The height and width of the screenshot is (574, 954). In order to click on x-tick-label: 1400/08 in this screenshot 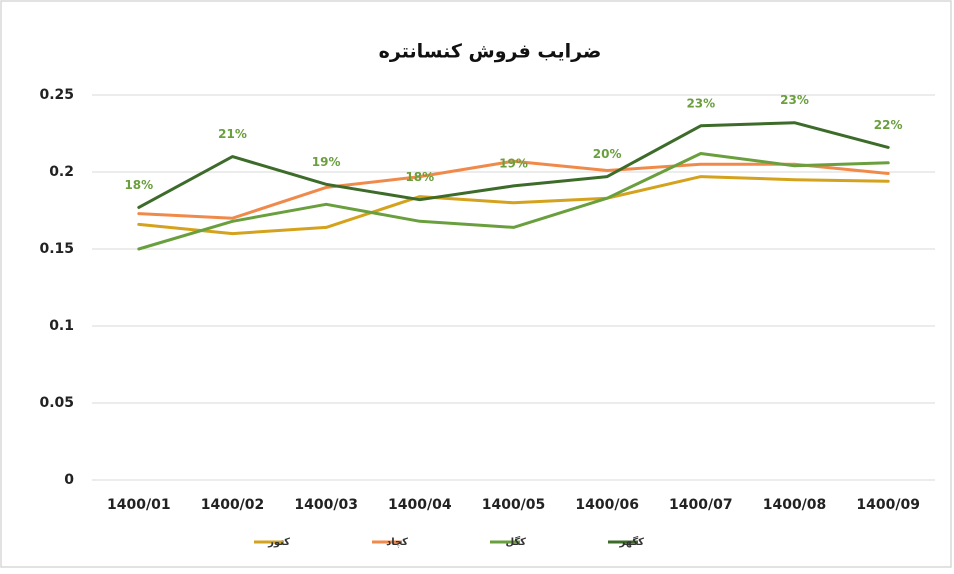, I will do `click(795, 505)`.